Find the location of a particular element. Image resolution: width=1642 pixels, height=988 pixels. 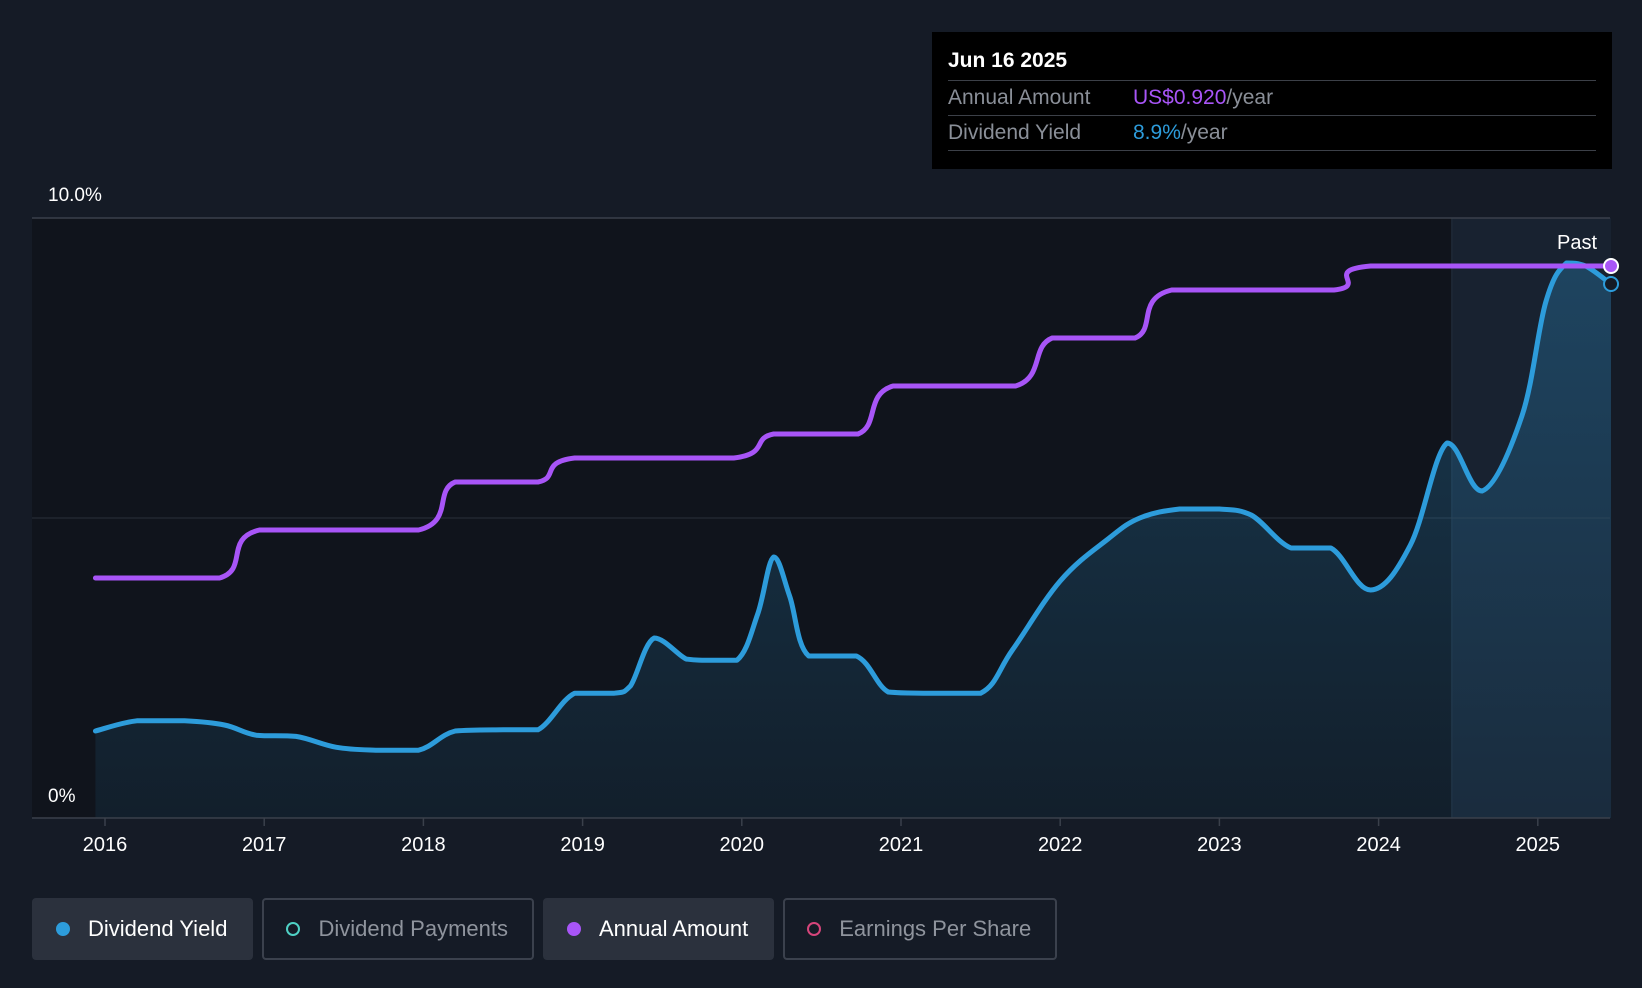

legend-dividend-payments: Dividend Payments is located at coordinates (398, 929).